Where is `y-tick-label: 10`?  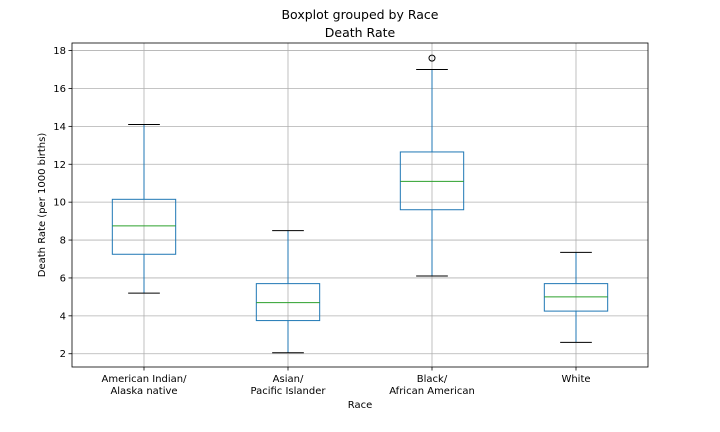
y-tick-label: 10 is located at coordinates (59, 203).